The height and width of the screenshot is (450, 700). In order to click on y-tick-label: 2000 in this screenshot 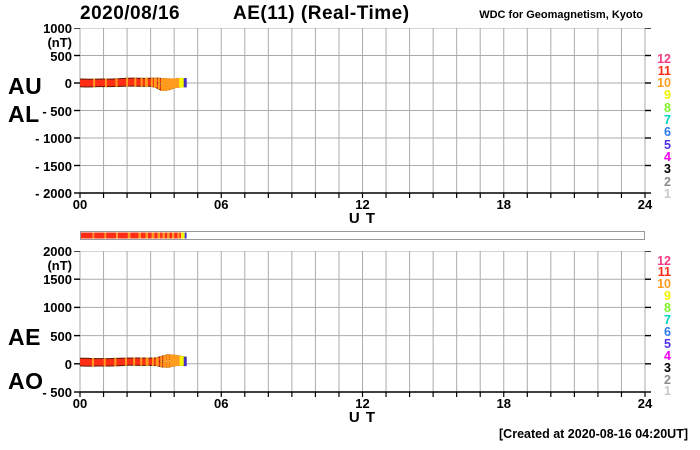, I will do `click(57, 251)`.